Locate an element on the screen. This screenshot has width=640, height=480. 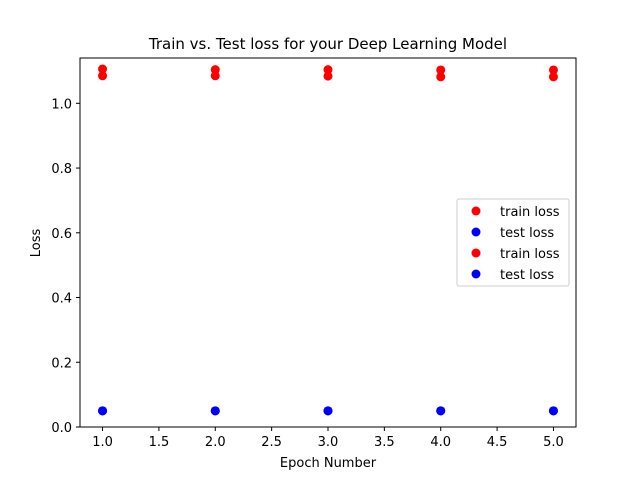
x-tick-label: 3.5 is located at coordinates (384, 442).